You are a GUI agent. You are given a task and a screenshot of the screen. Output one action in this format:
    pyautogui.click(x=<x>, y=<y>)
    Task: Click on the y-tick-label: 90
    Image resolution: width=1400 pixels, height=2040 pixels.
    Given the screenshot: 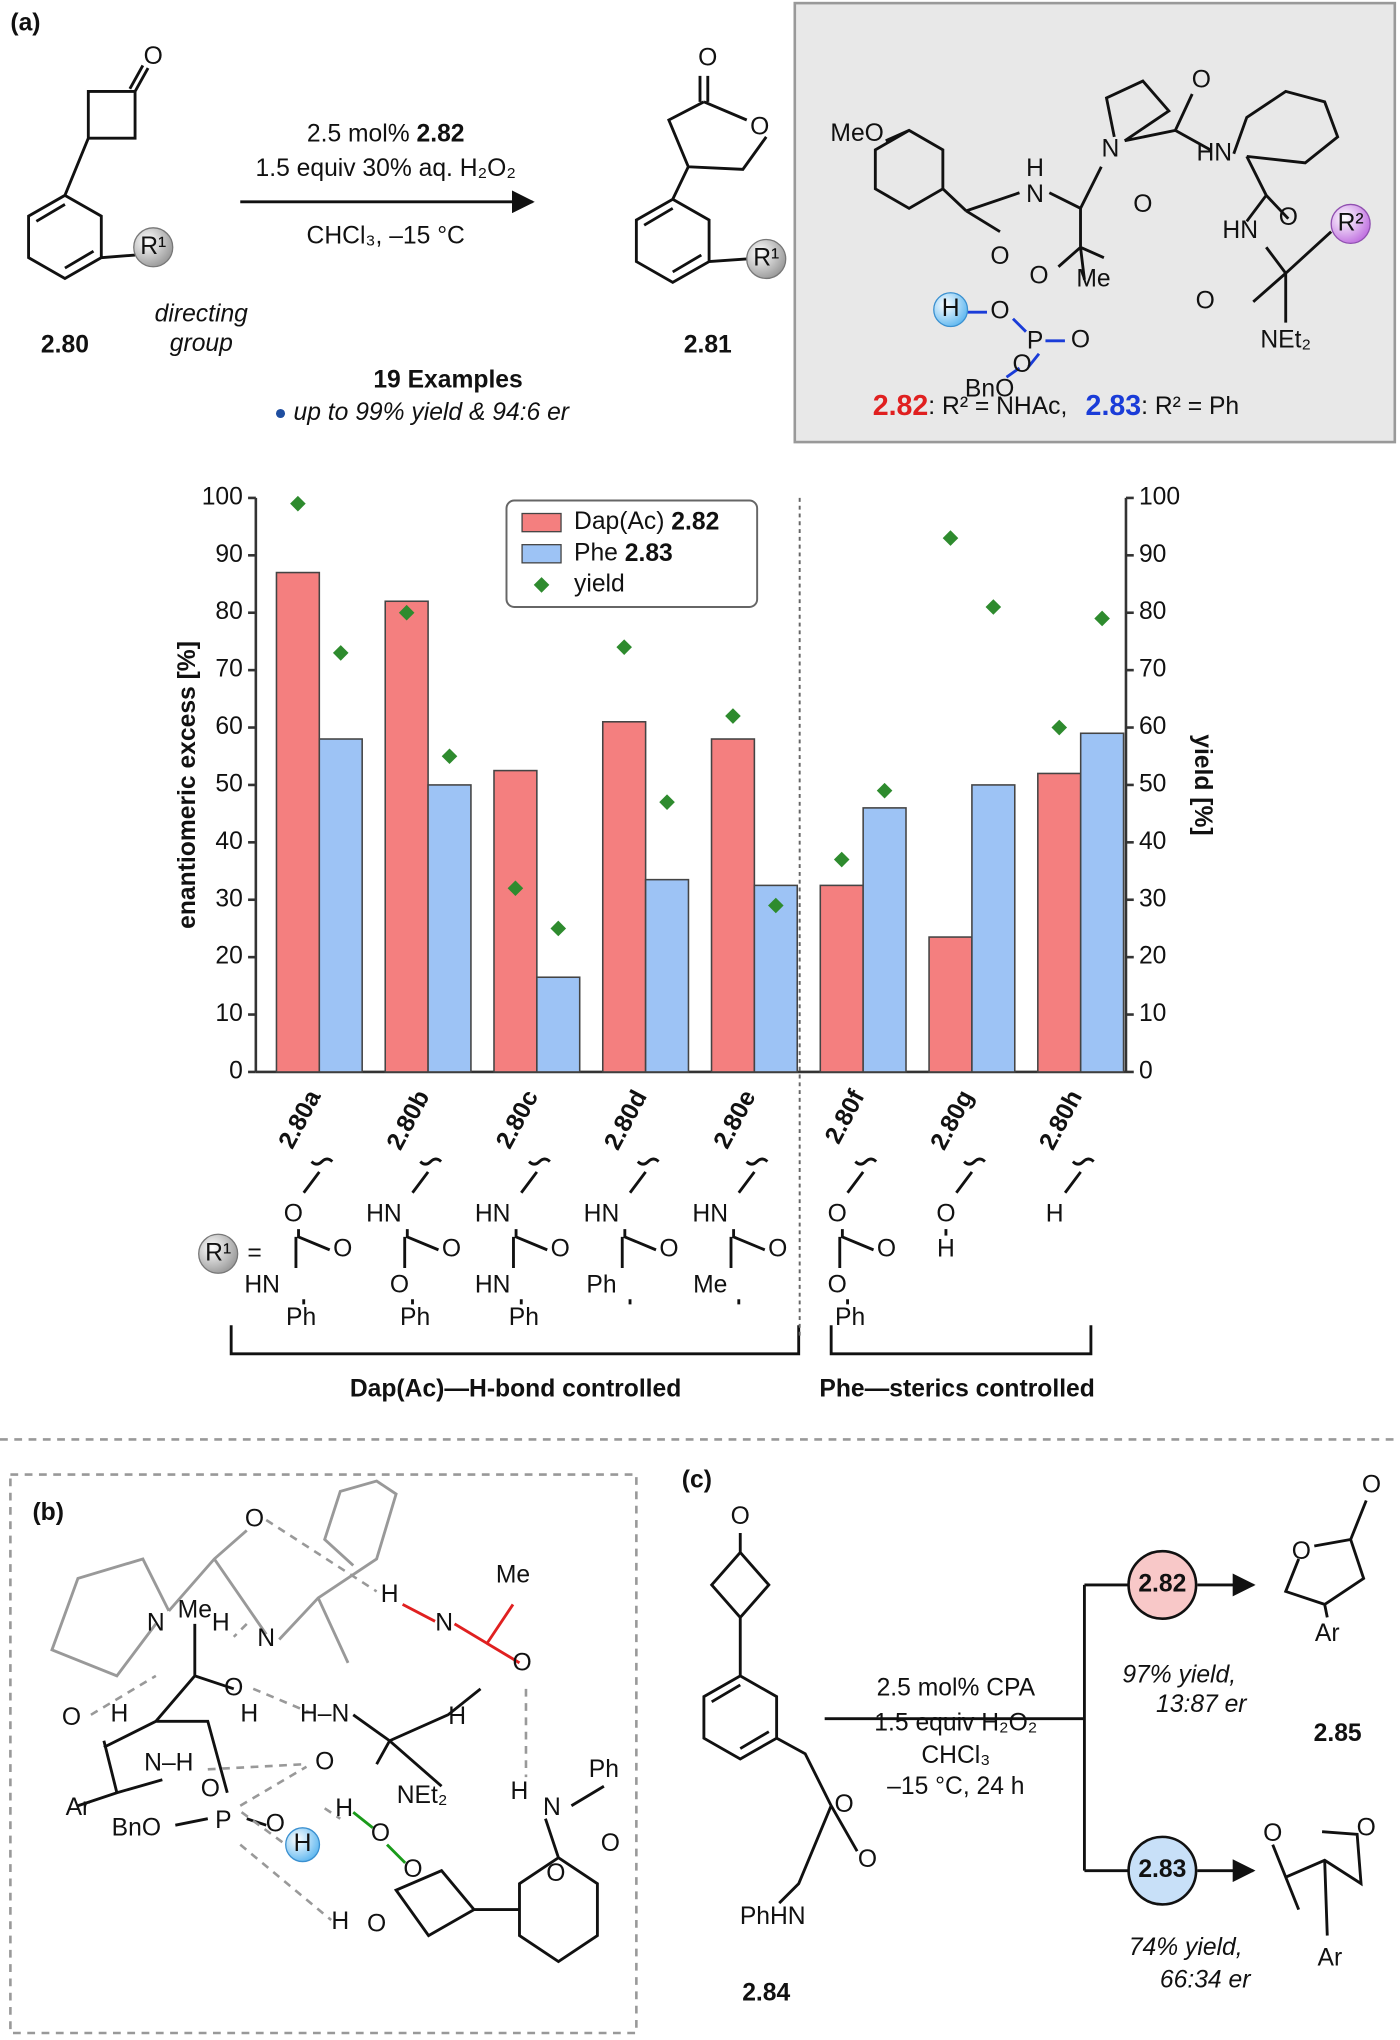 What is the action you would take?
    pyautogui.click(x=228, y=554)
    